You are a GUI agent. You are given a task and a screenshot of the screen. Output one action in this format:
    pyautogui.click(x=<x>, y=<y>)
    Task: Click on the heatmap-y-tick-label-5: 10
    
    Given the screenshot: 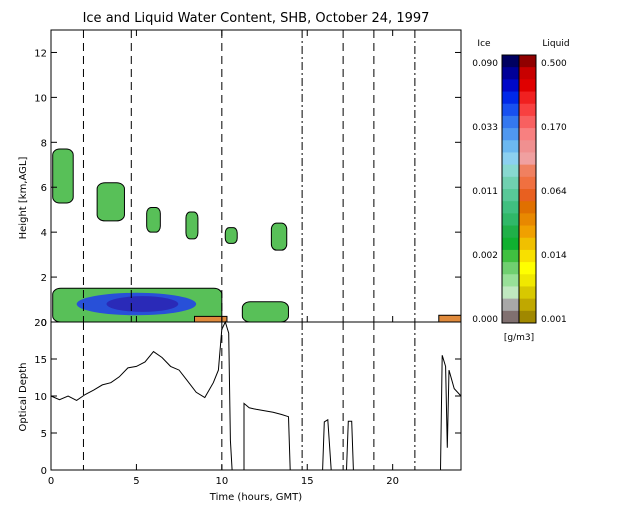 What is the action you would take?
    pyautogui.click(x=40, y=98)
    